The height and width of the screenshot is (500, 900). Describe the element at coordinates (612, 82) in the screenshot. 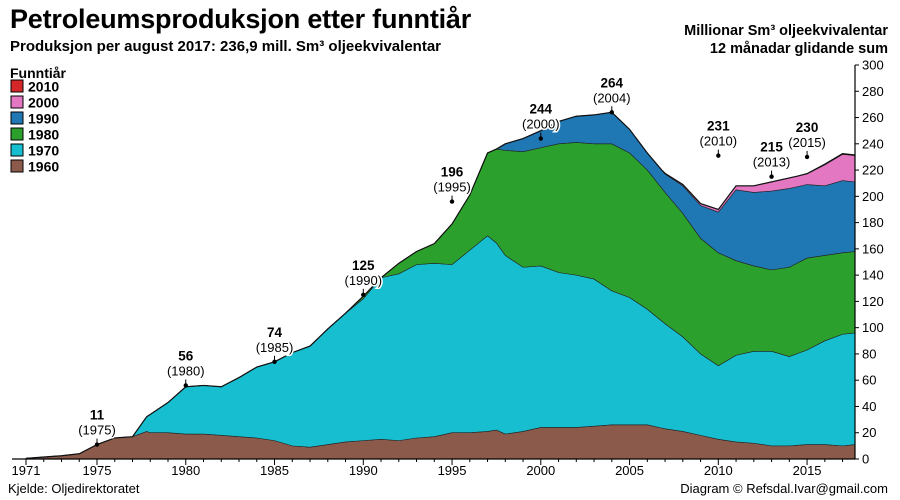

I see `annotation-value: 264` at that location.